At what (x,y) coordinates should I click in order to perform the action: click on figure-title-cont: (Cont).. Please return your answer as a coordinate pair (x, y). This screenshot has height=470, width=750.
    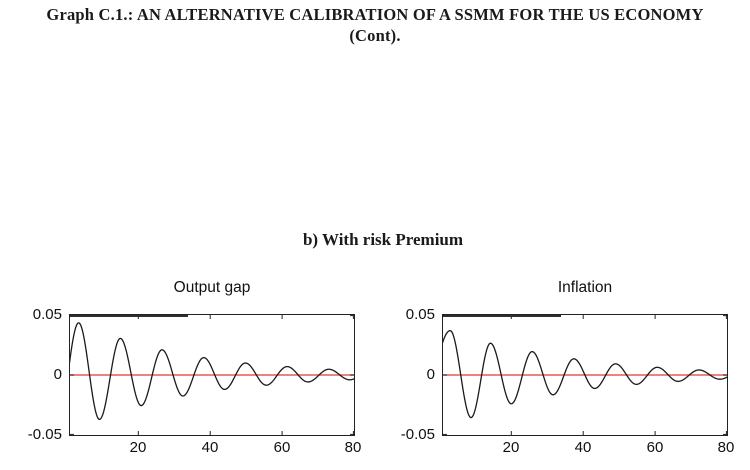
    Looking at the image, I should click on (375, 35).